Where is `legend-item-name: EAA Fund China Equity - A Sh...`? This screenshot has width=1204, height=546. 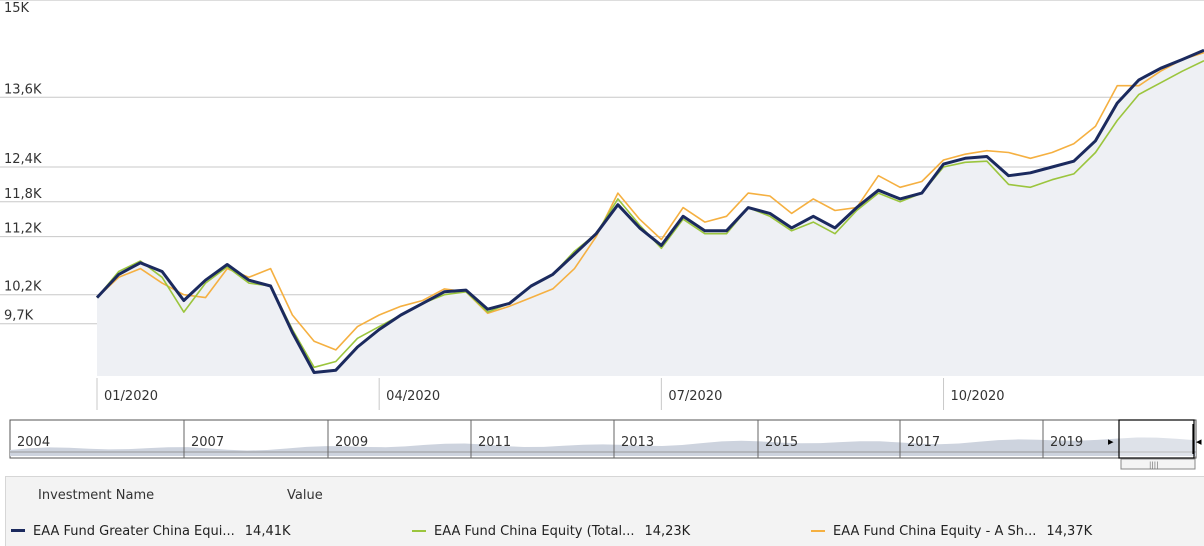 legend-item-name: EAA Fund China Equity - A Sh... is located at coordinates (935, 531).